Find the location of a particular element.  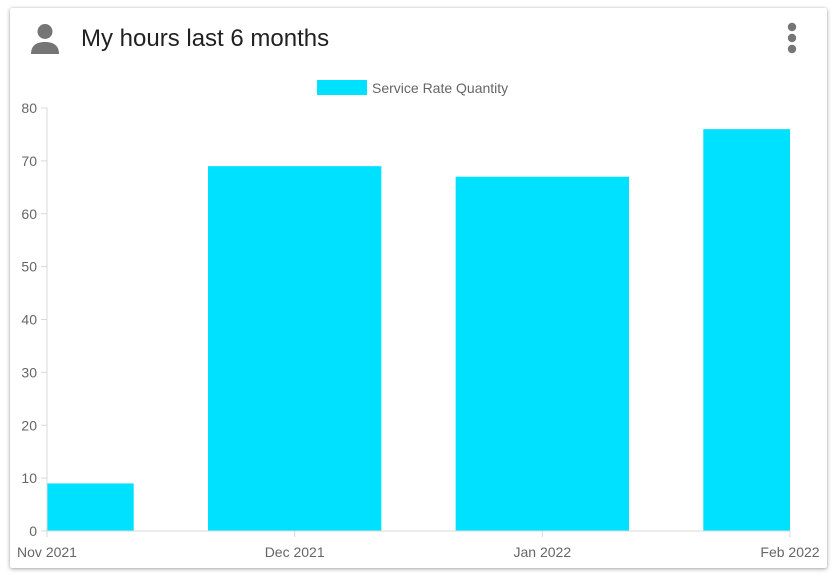

person-icon is located at coordinates (45, 39).